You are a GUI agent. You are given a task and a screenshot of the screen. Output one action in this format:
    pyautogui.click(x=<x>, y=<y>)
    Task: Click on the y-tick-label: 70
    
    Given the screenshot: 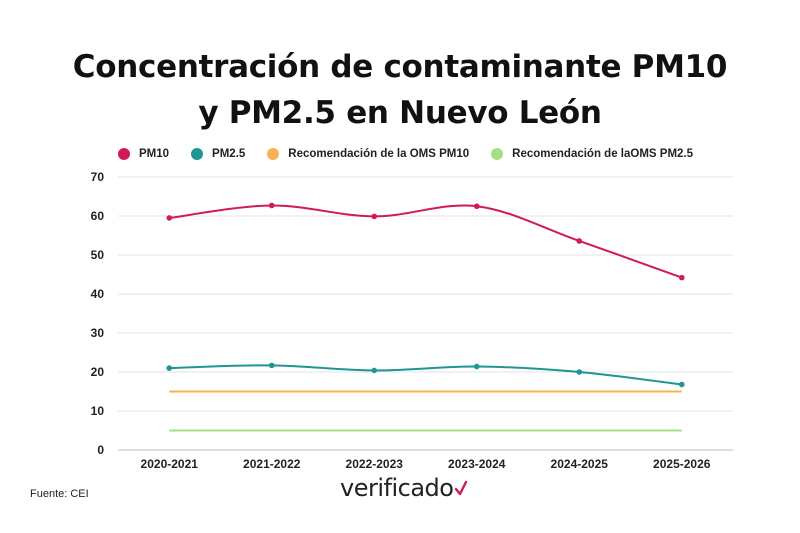 What is the action you would take?
    pyautogui.click(x=98, y=177)
    